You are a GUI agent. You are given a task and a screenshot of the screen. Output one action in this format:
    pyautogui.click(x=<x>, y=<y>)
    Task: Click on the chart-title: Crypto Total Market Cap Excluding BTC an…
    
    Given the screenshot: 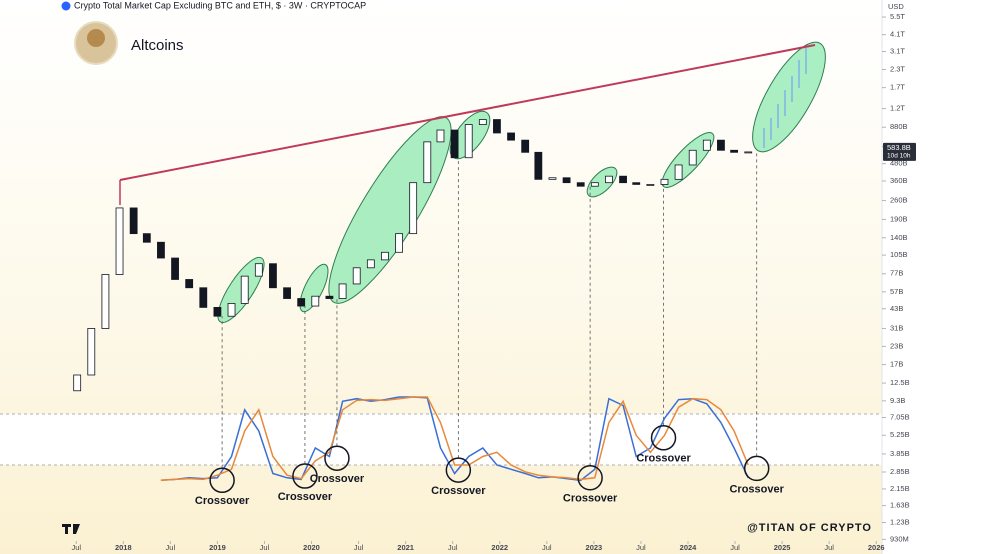 What is the action you would take?
    pyautogui.click(x=220, y=5)
    